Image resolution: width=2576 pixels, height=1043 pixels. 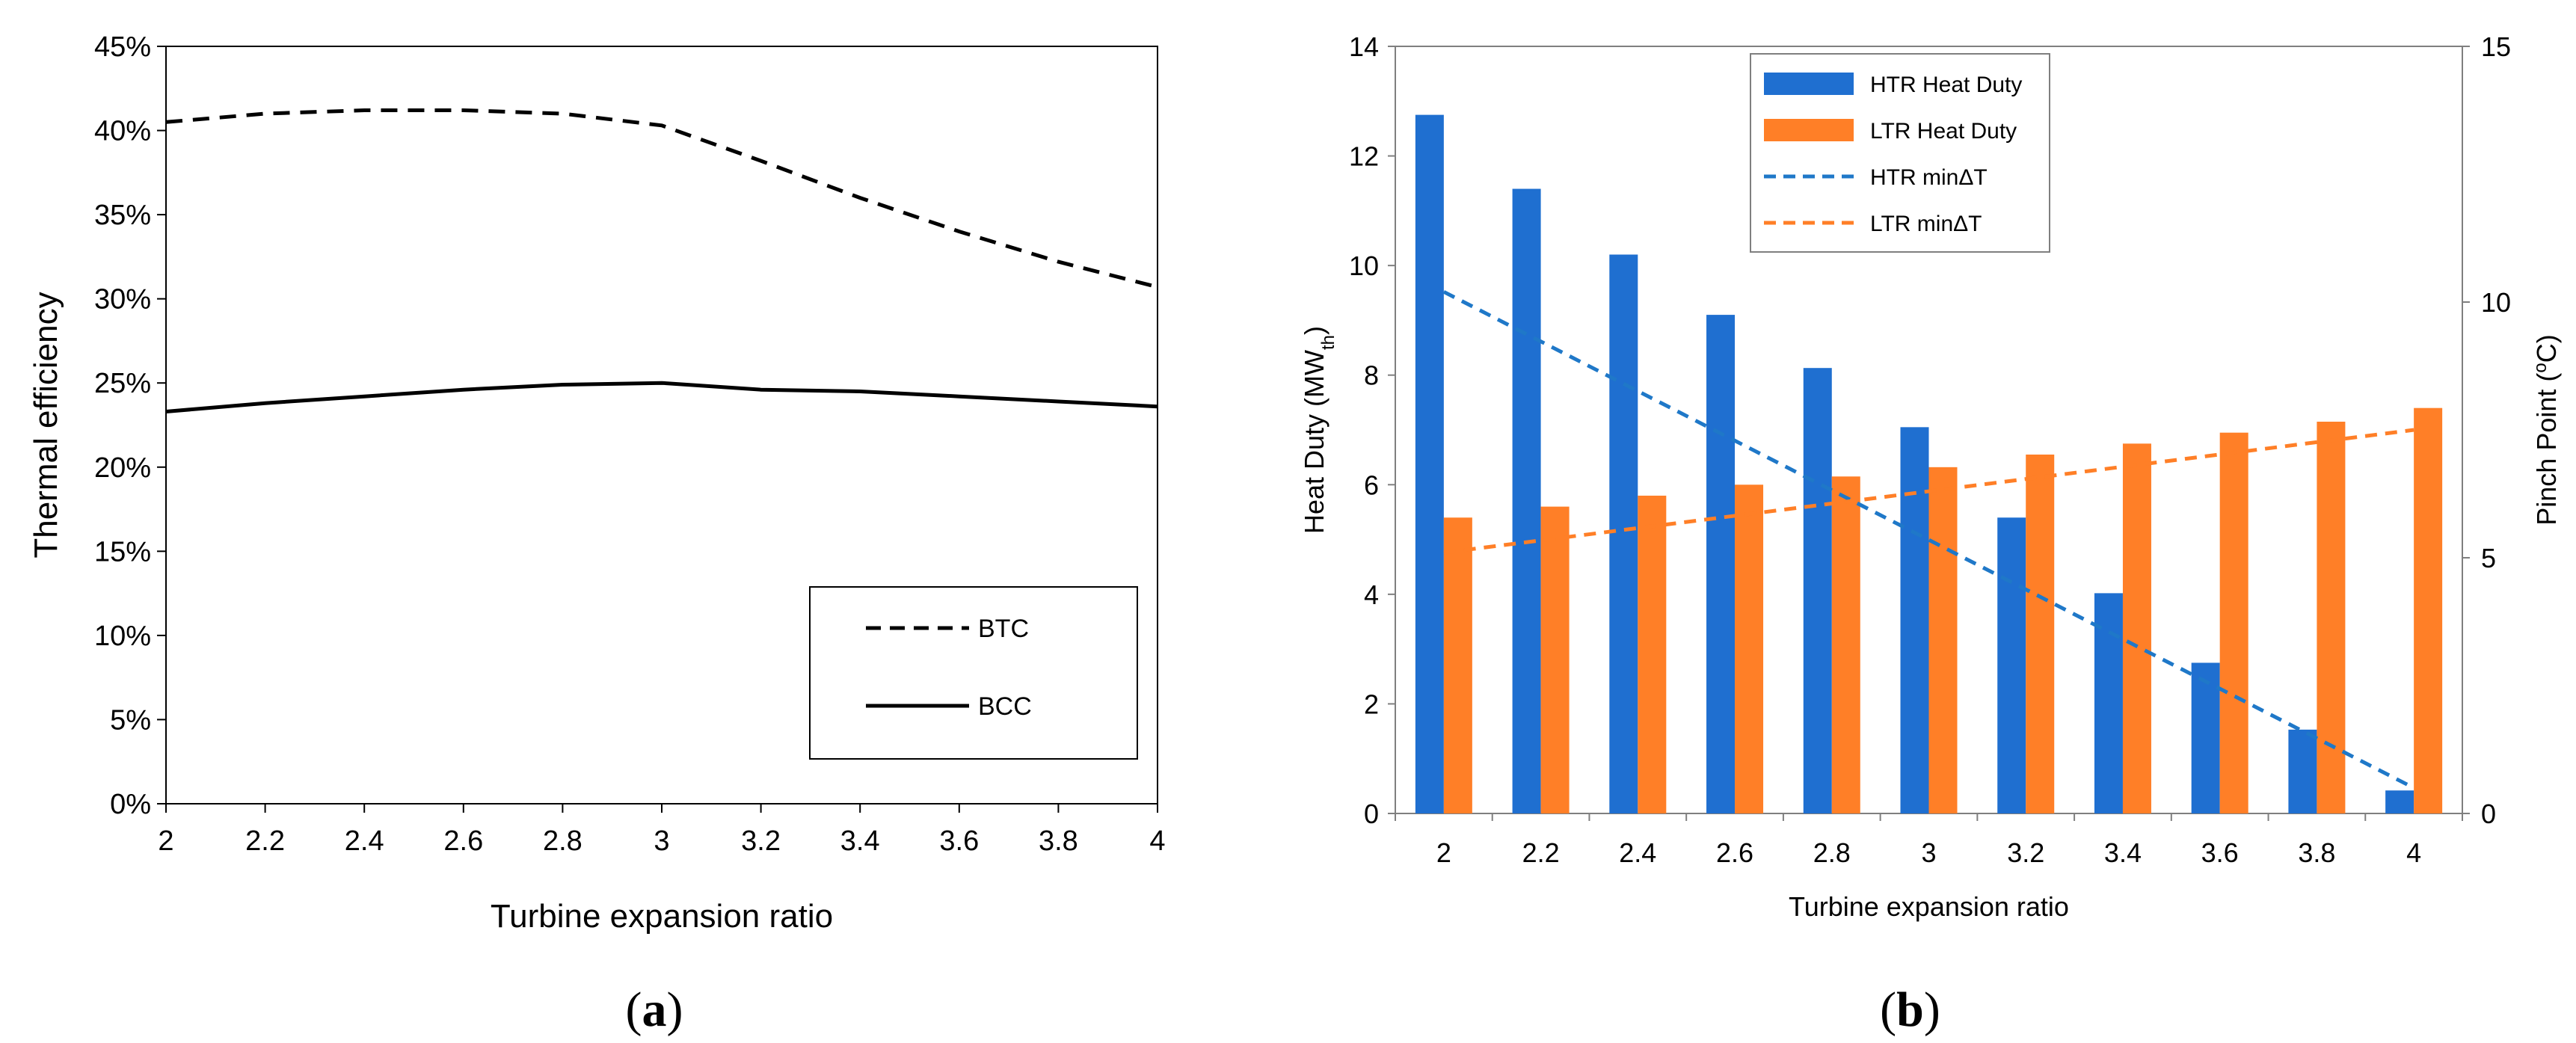 What do you see at coordinates (2488, 558) in the screenshot?
I see `y2-tick-label: 5` at bounding box center [2488, 558].